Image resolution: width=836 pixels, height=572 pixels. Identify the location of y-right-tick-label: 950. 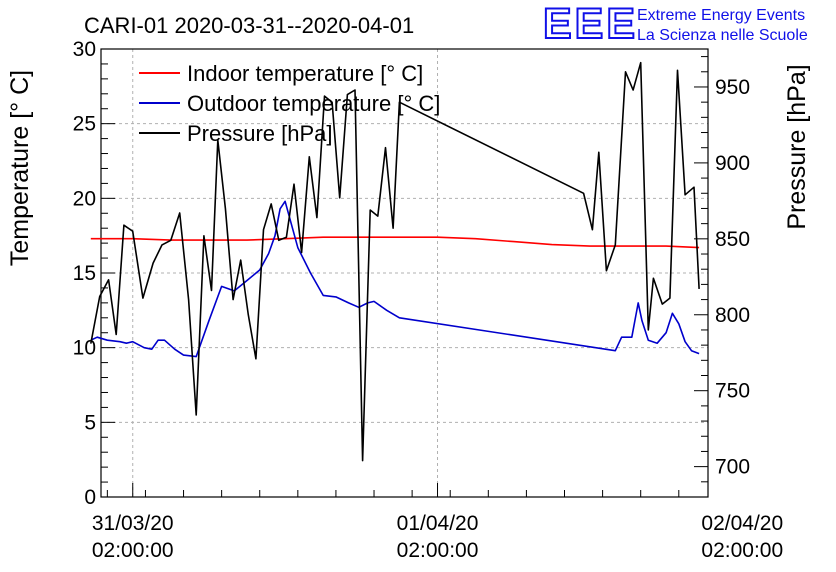
(732, 87).